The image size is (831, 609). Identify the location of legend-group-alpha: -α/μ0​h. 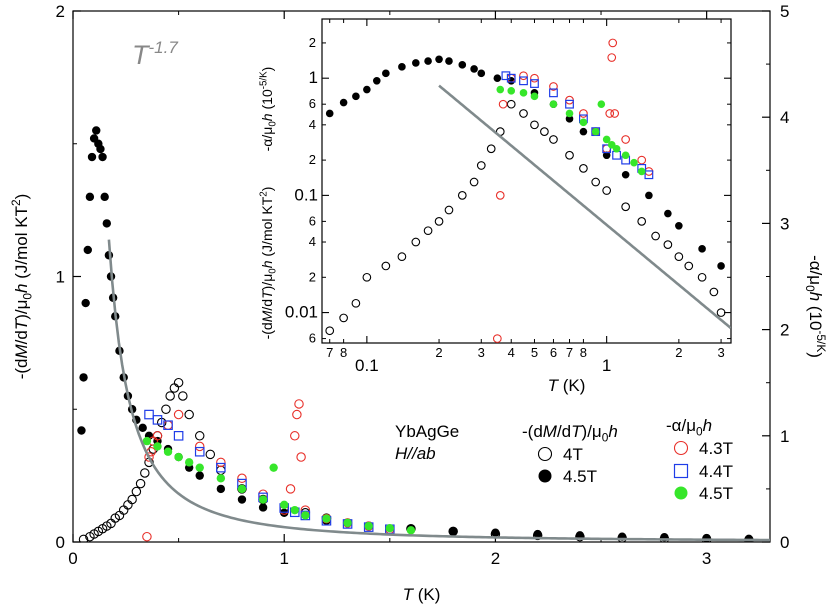
(689, 427).